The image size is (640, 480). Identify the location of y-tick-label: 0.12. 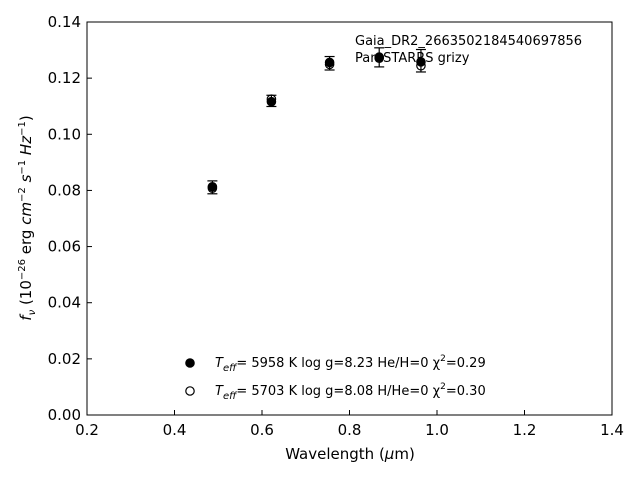
(64, 78).